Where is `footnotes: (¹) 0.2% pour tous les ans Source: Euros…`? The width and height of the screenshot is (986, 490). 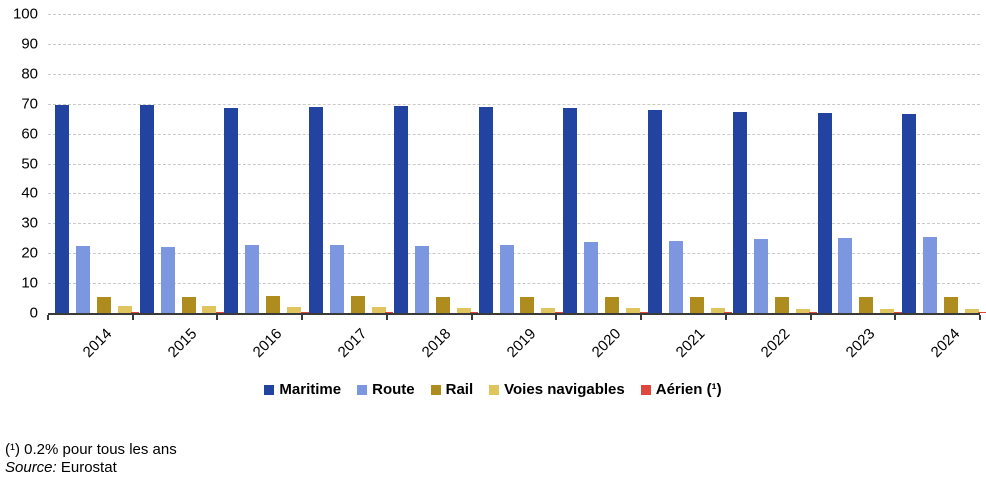
footnotes: (¹) 0.2% pour tous les ans Source: Euros… is located at coordinates (91, 459).